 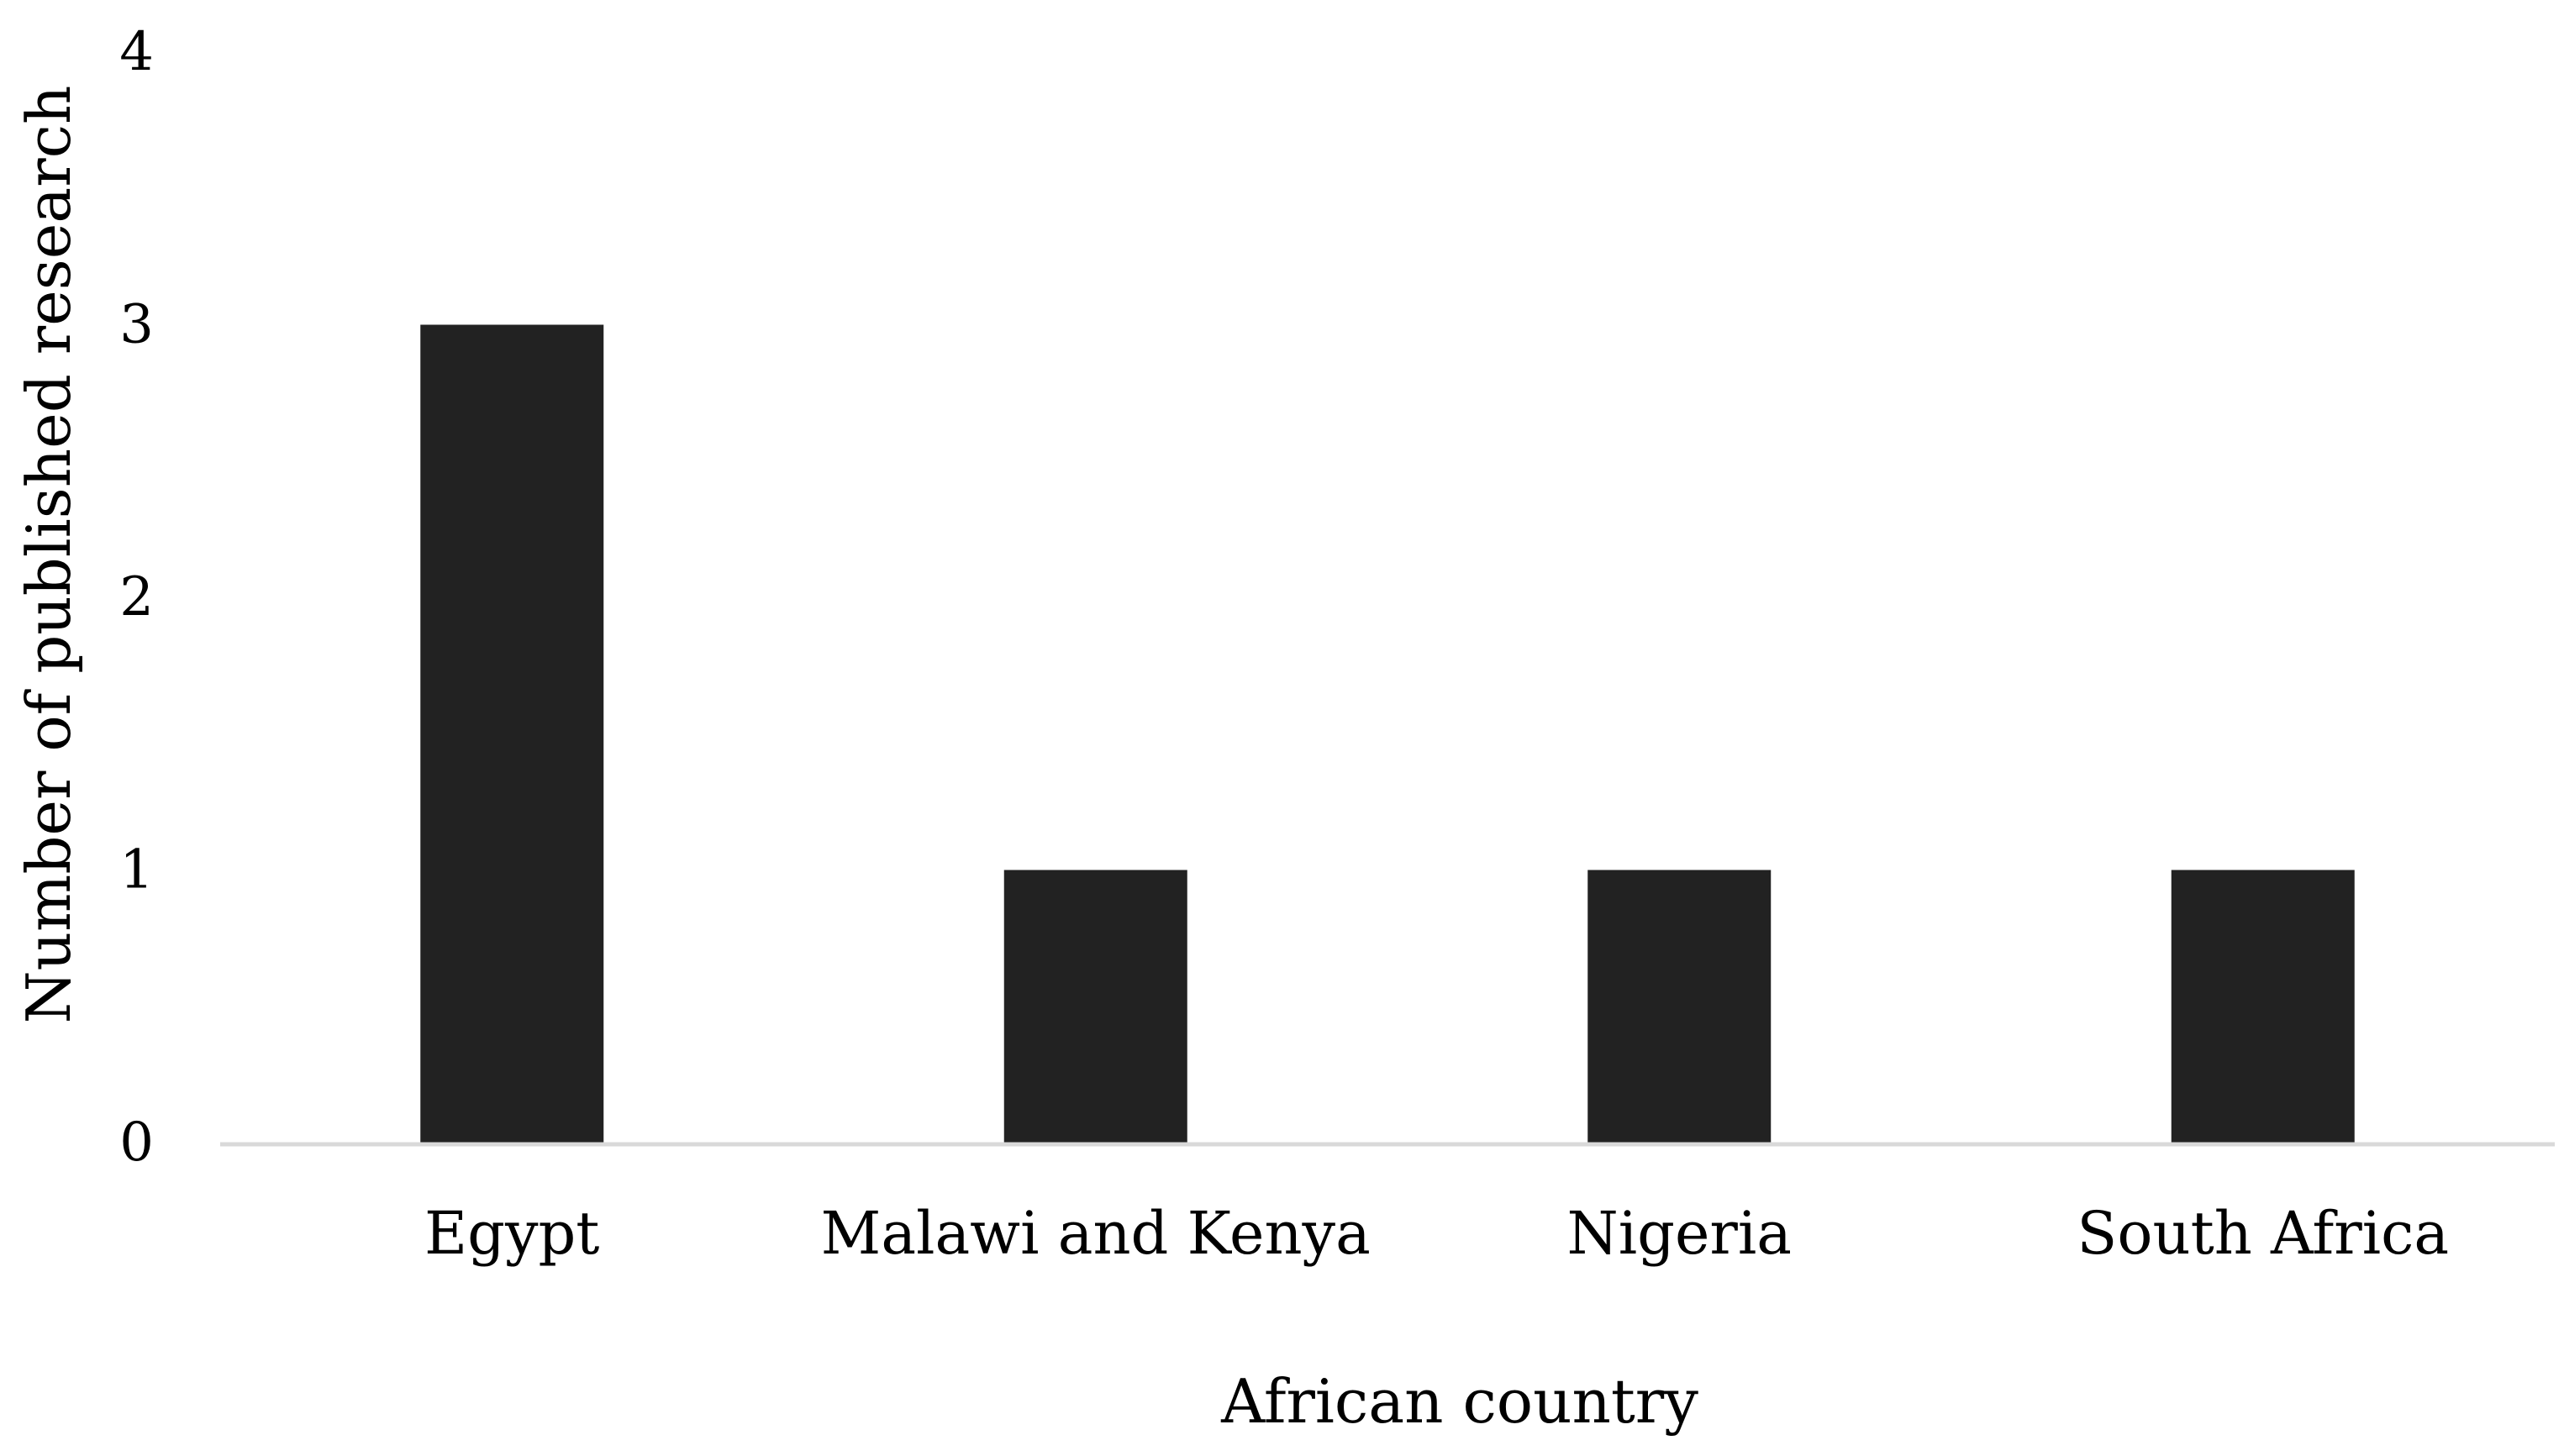 I want to click on y-axis-ticks: 0 1 2 3 4, so click(x=136, y=597).